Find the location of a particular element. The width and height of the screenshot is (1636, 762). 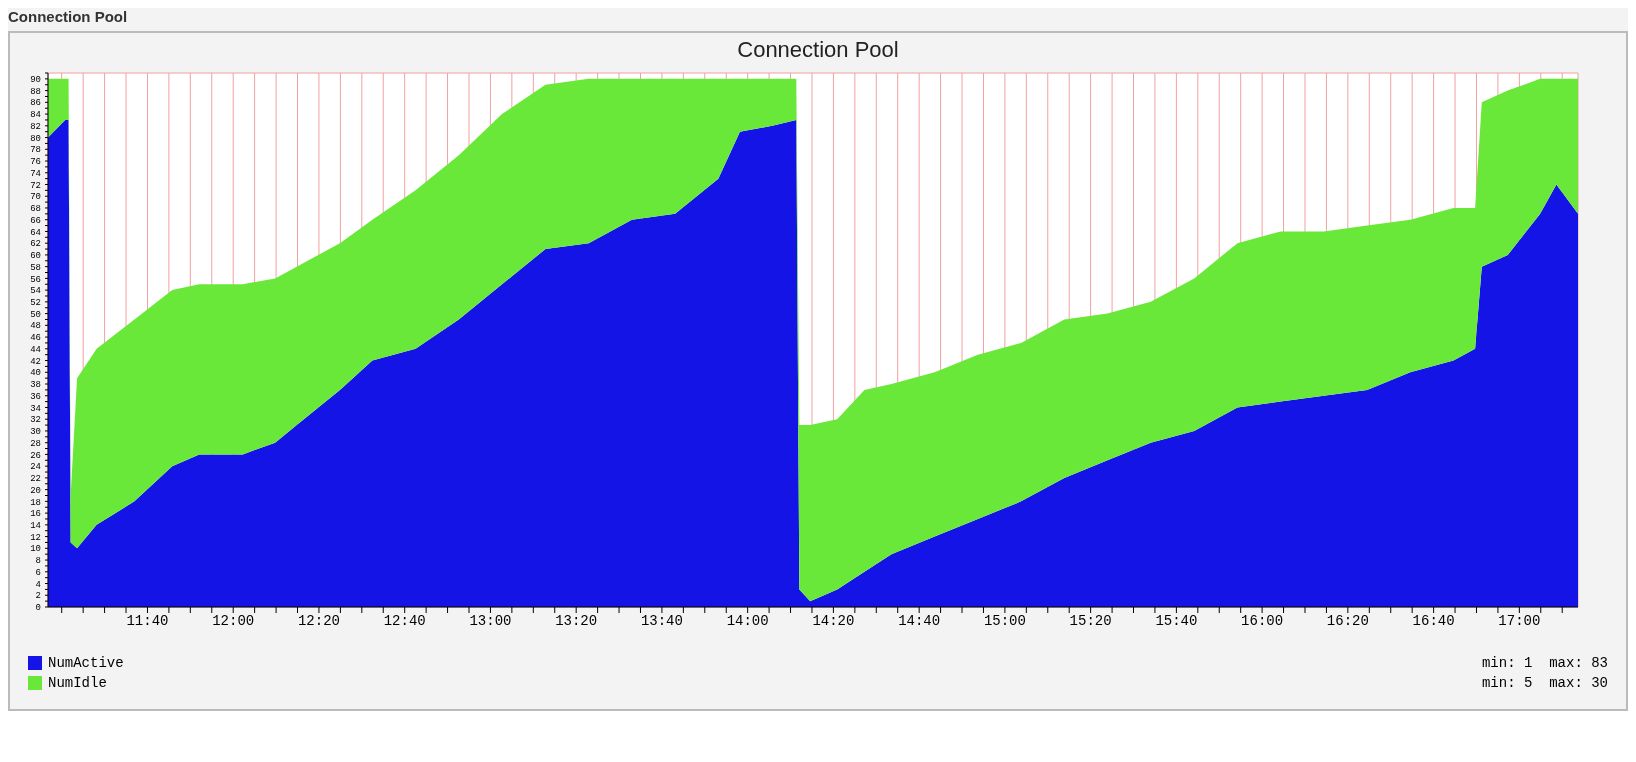

y-tick-label: 86 is located at coordinates (35, 103).